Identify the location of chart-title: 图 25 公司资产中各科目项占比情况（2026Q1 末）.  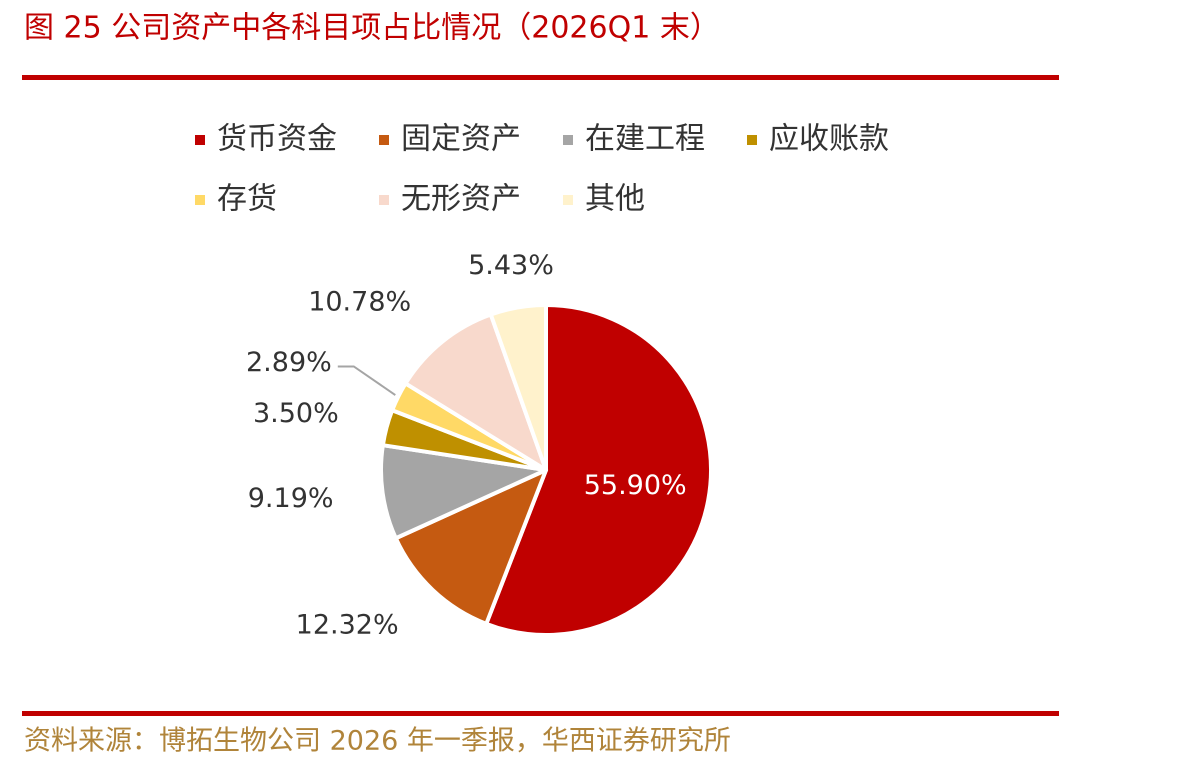
(372, 28).